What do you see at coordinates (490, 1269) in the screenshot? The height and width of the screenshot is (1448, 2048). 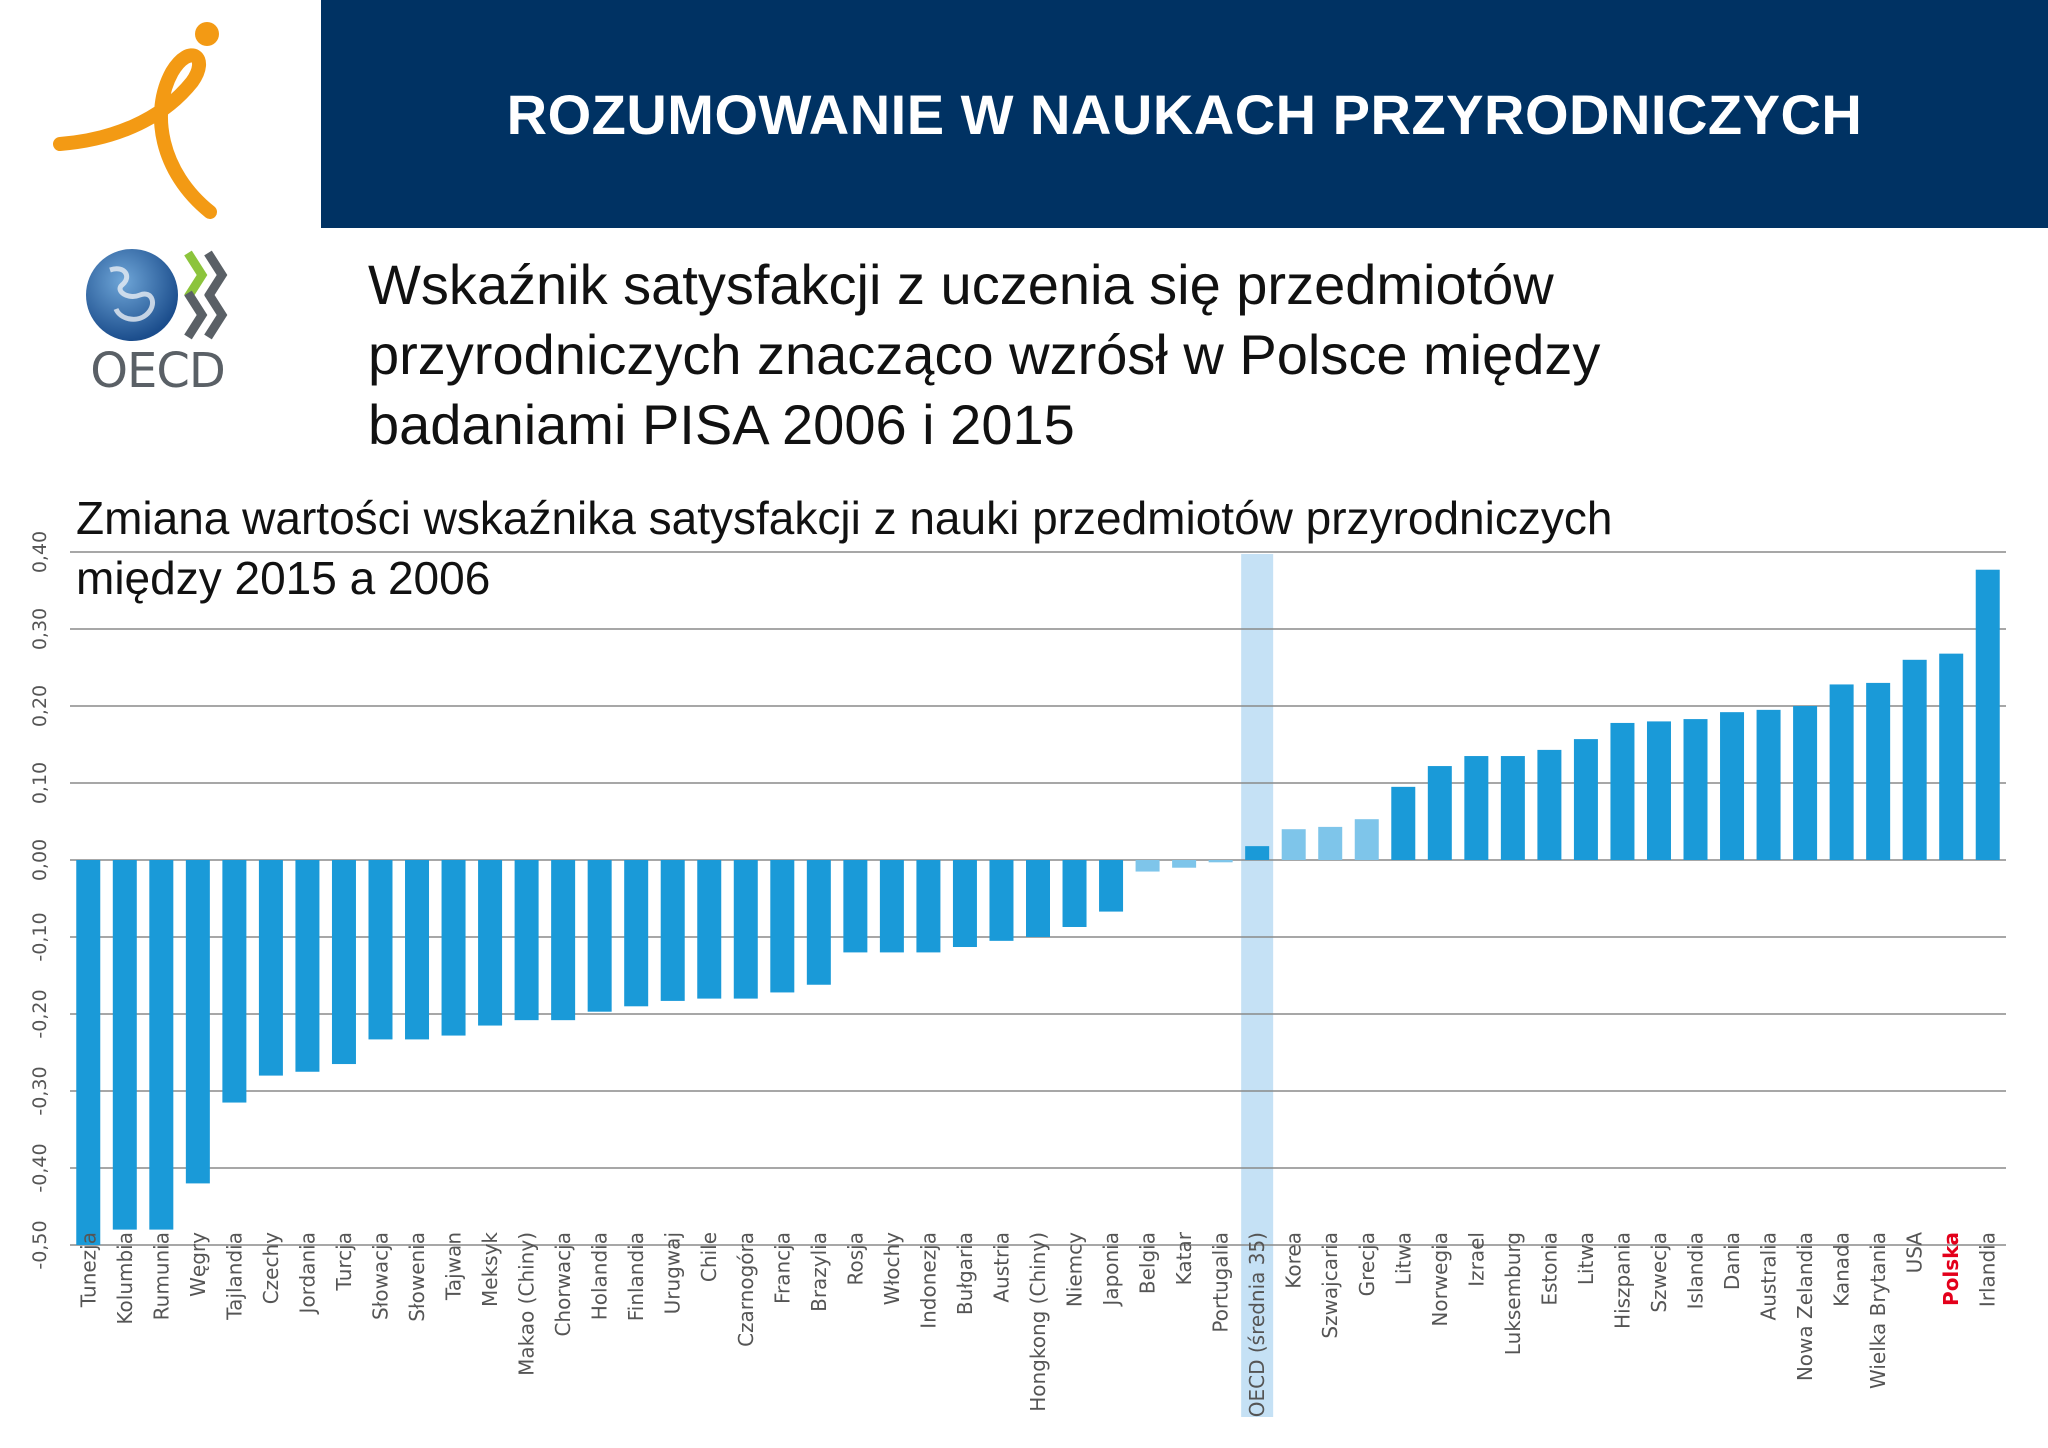 I see `x-tick-label: Meksyk` at bounding box center [490, 1269].